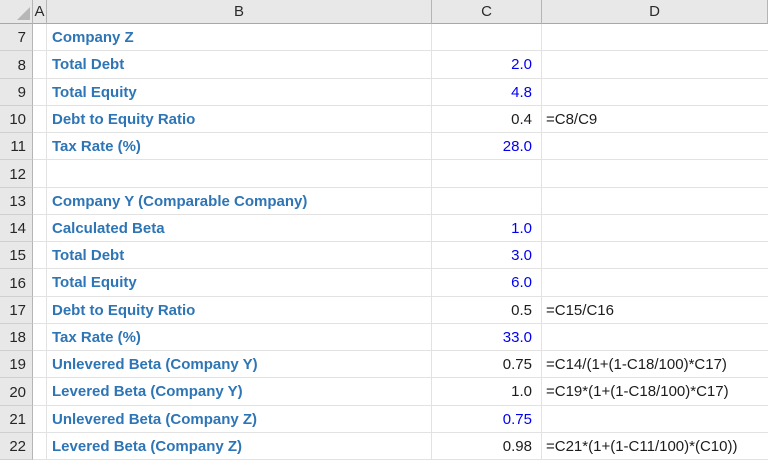 This screenshot has height=460, width=768. What do you see at coordinates (487, 337) in the screenshot?
I see `cell-c-value: 33.0` at bounding box center [487, 337].